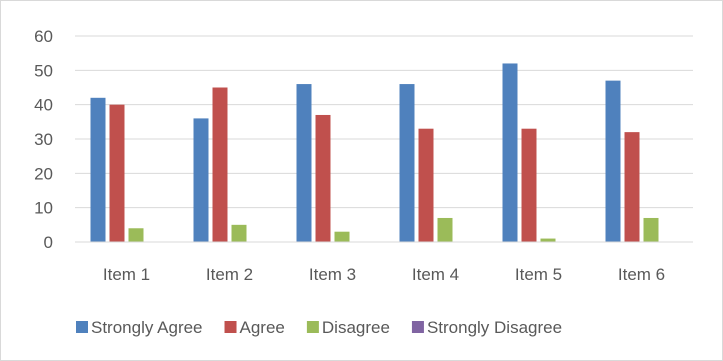  Describe the element at coordinates (229, 274) in the screenshot. I see `x-tick-label: Item 2` at that location.